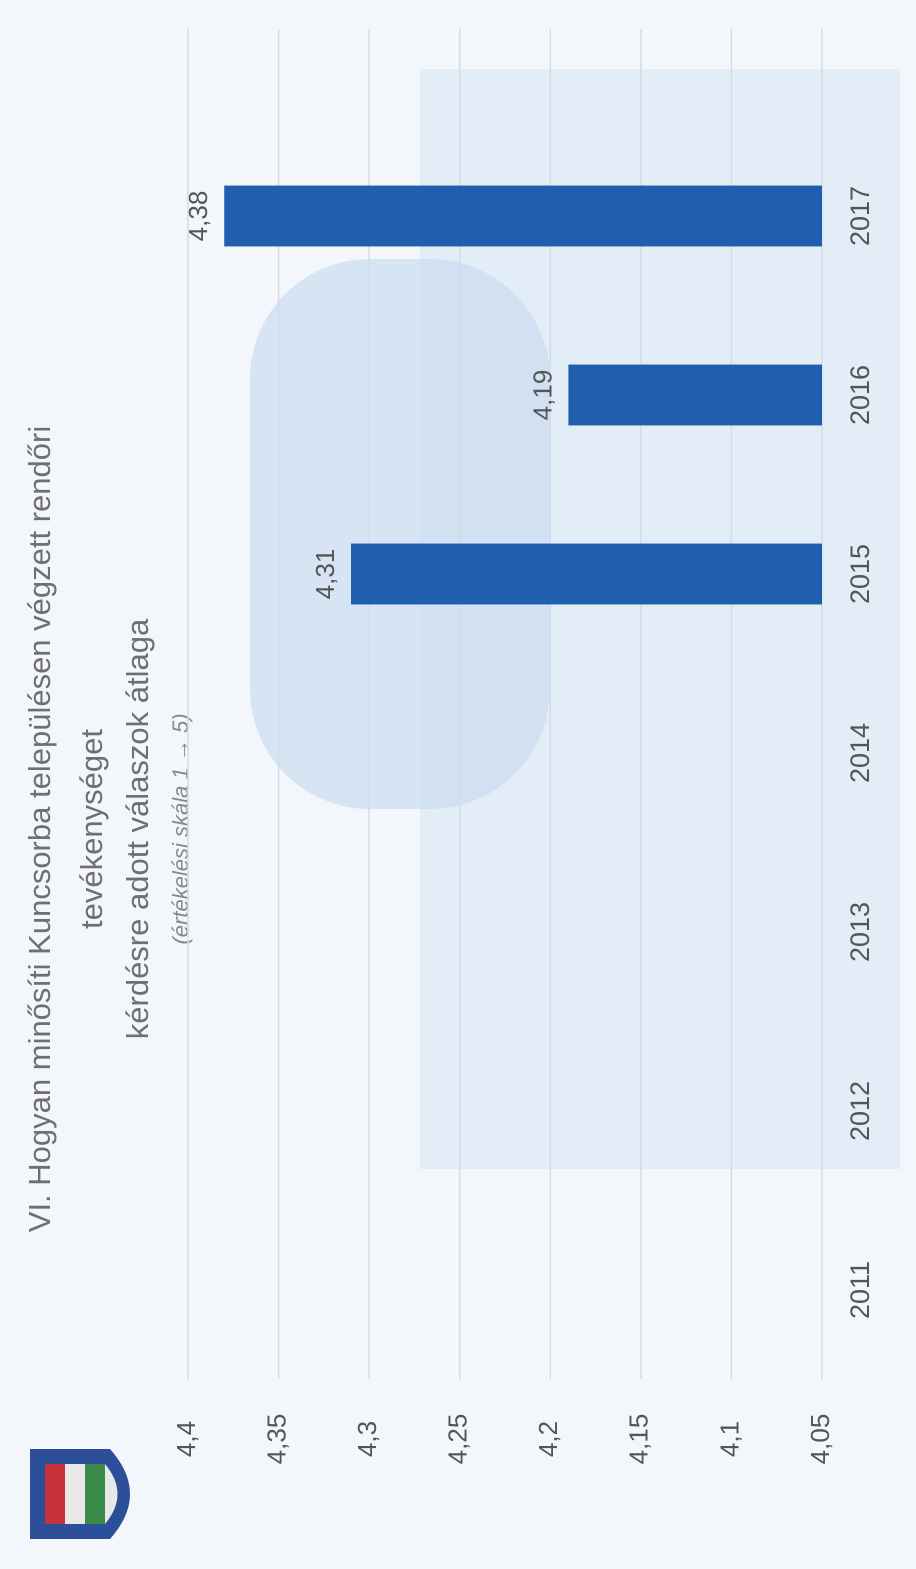  I want to click on x-tick-label: 2011, so click(860, 1290).